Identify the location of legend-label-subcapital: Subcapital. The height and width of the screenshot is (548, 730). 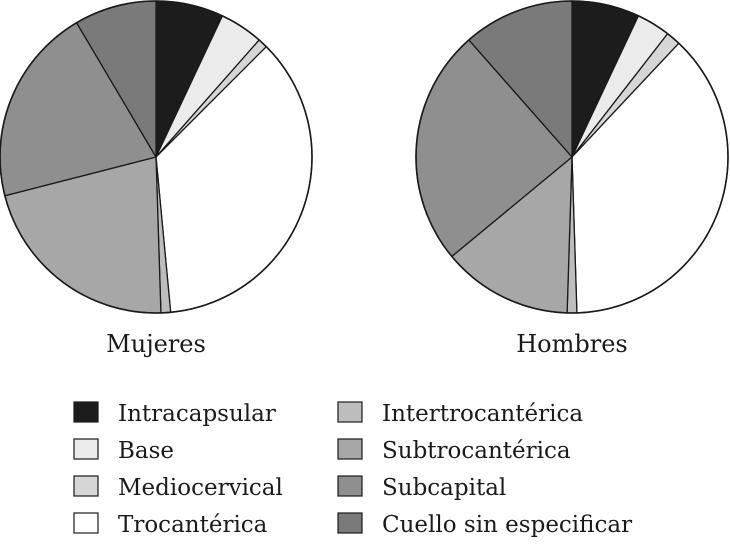
(444, 488).